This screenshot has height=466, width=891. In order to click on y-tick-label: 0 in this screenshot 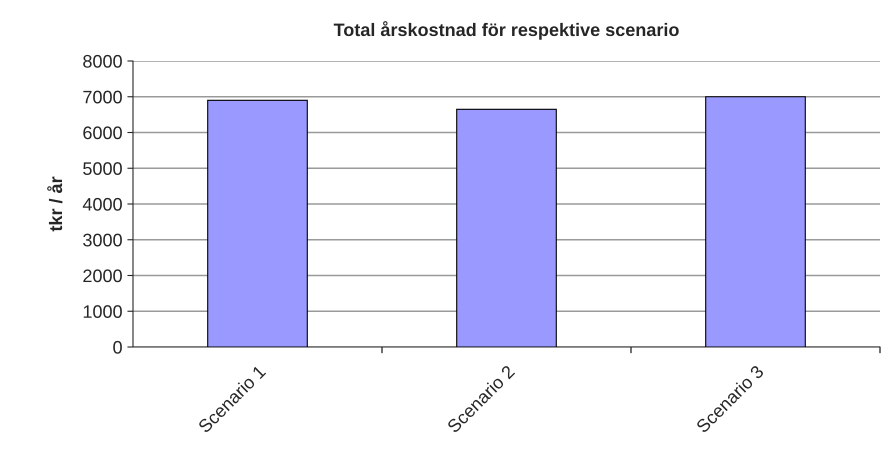, I will do `click(117, 347)`.